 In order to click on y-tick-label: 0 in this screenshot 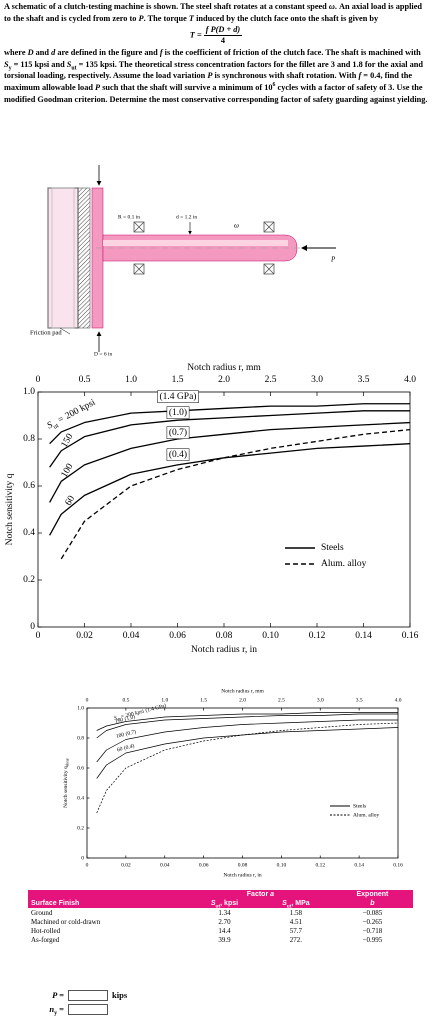, I will do `click(32, 627)`.